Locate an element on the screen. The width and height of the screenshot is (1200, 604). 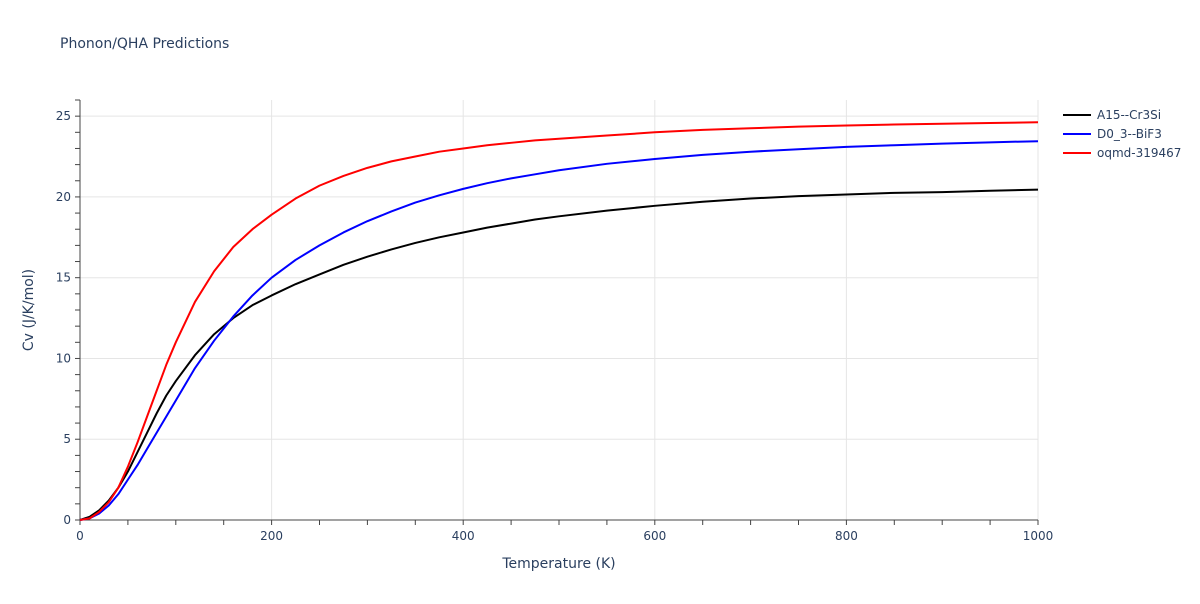
x-tick-label: 0 is located at coordinates (80, 536).